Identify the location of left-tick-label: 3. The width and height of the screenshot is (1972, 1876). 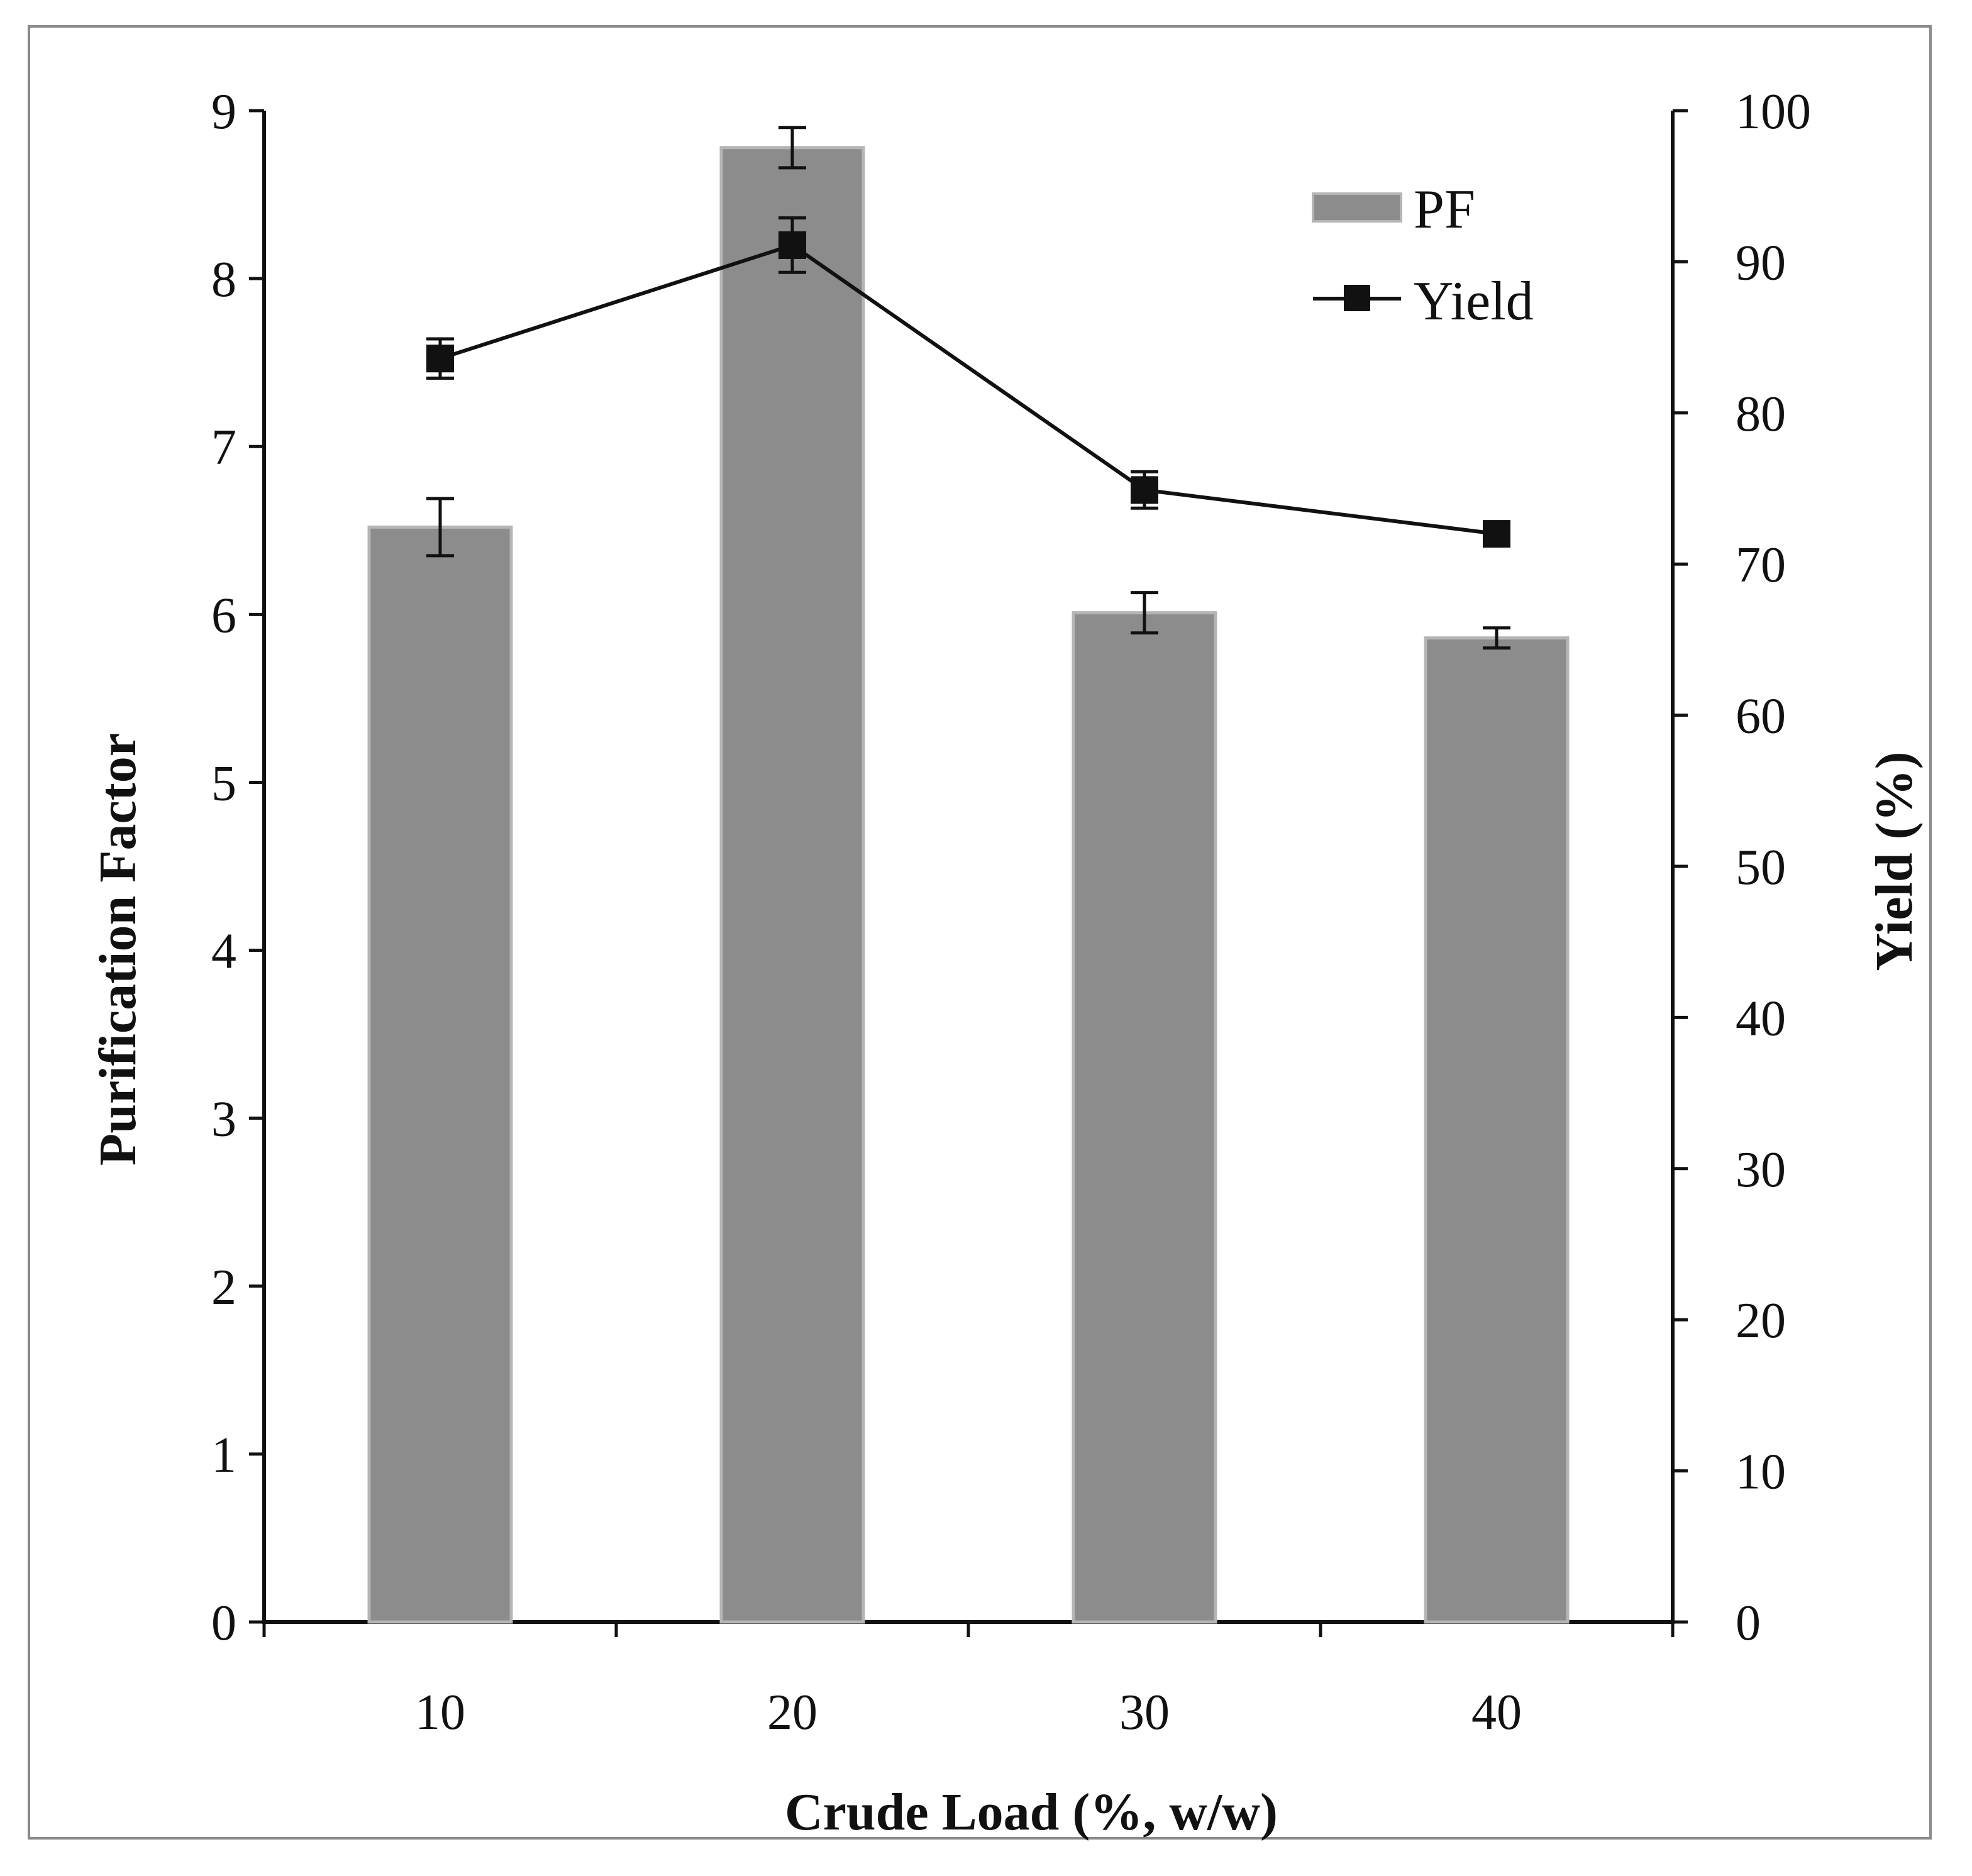
(223, 1119).